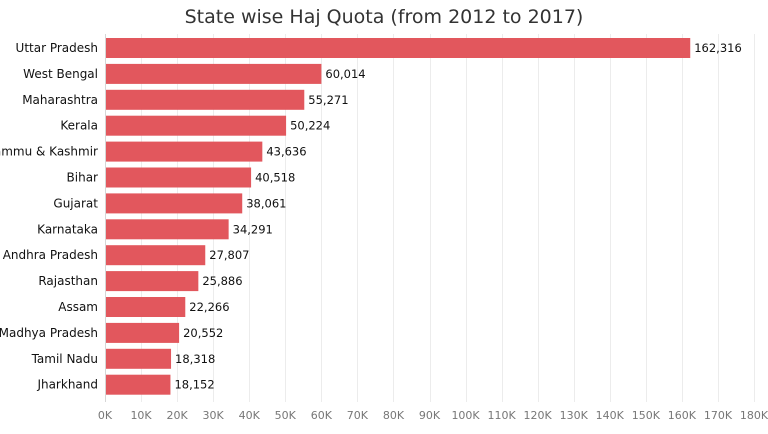 The width and height of the screenshot is (768, 434). What do you see at coordinates (718, 415) in the screenshot?
I see `x-tick-label: 170K` at bounding box center [718, 415].